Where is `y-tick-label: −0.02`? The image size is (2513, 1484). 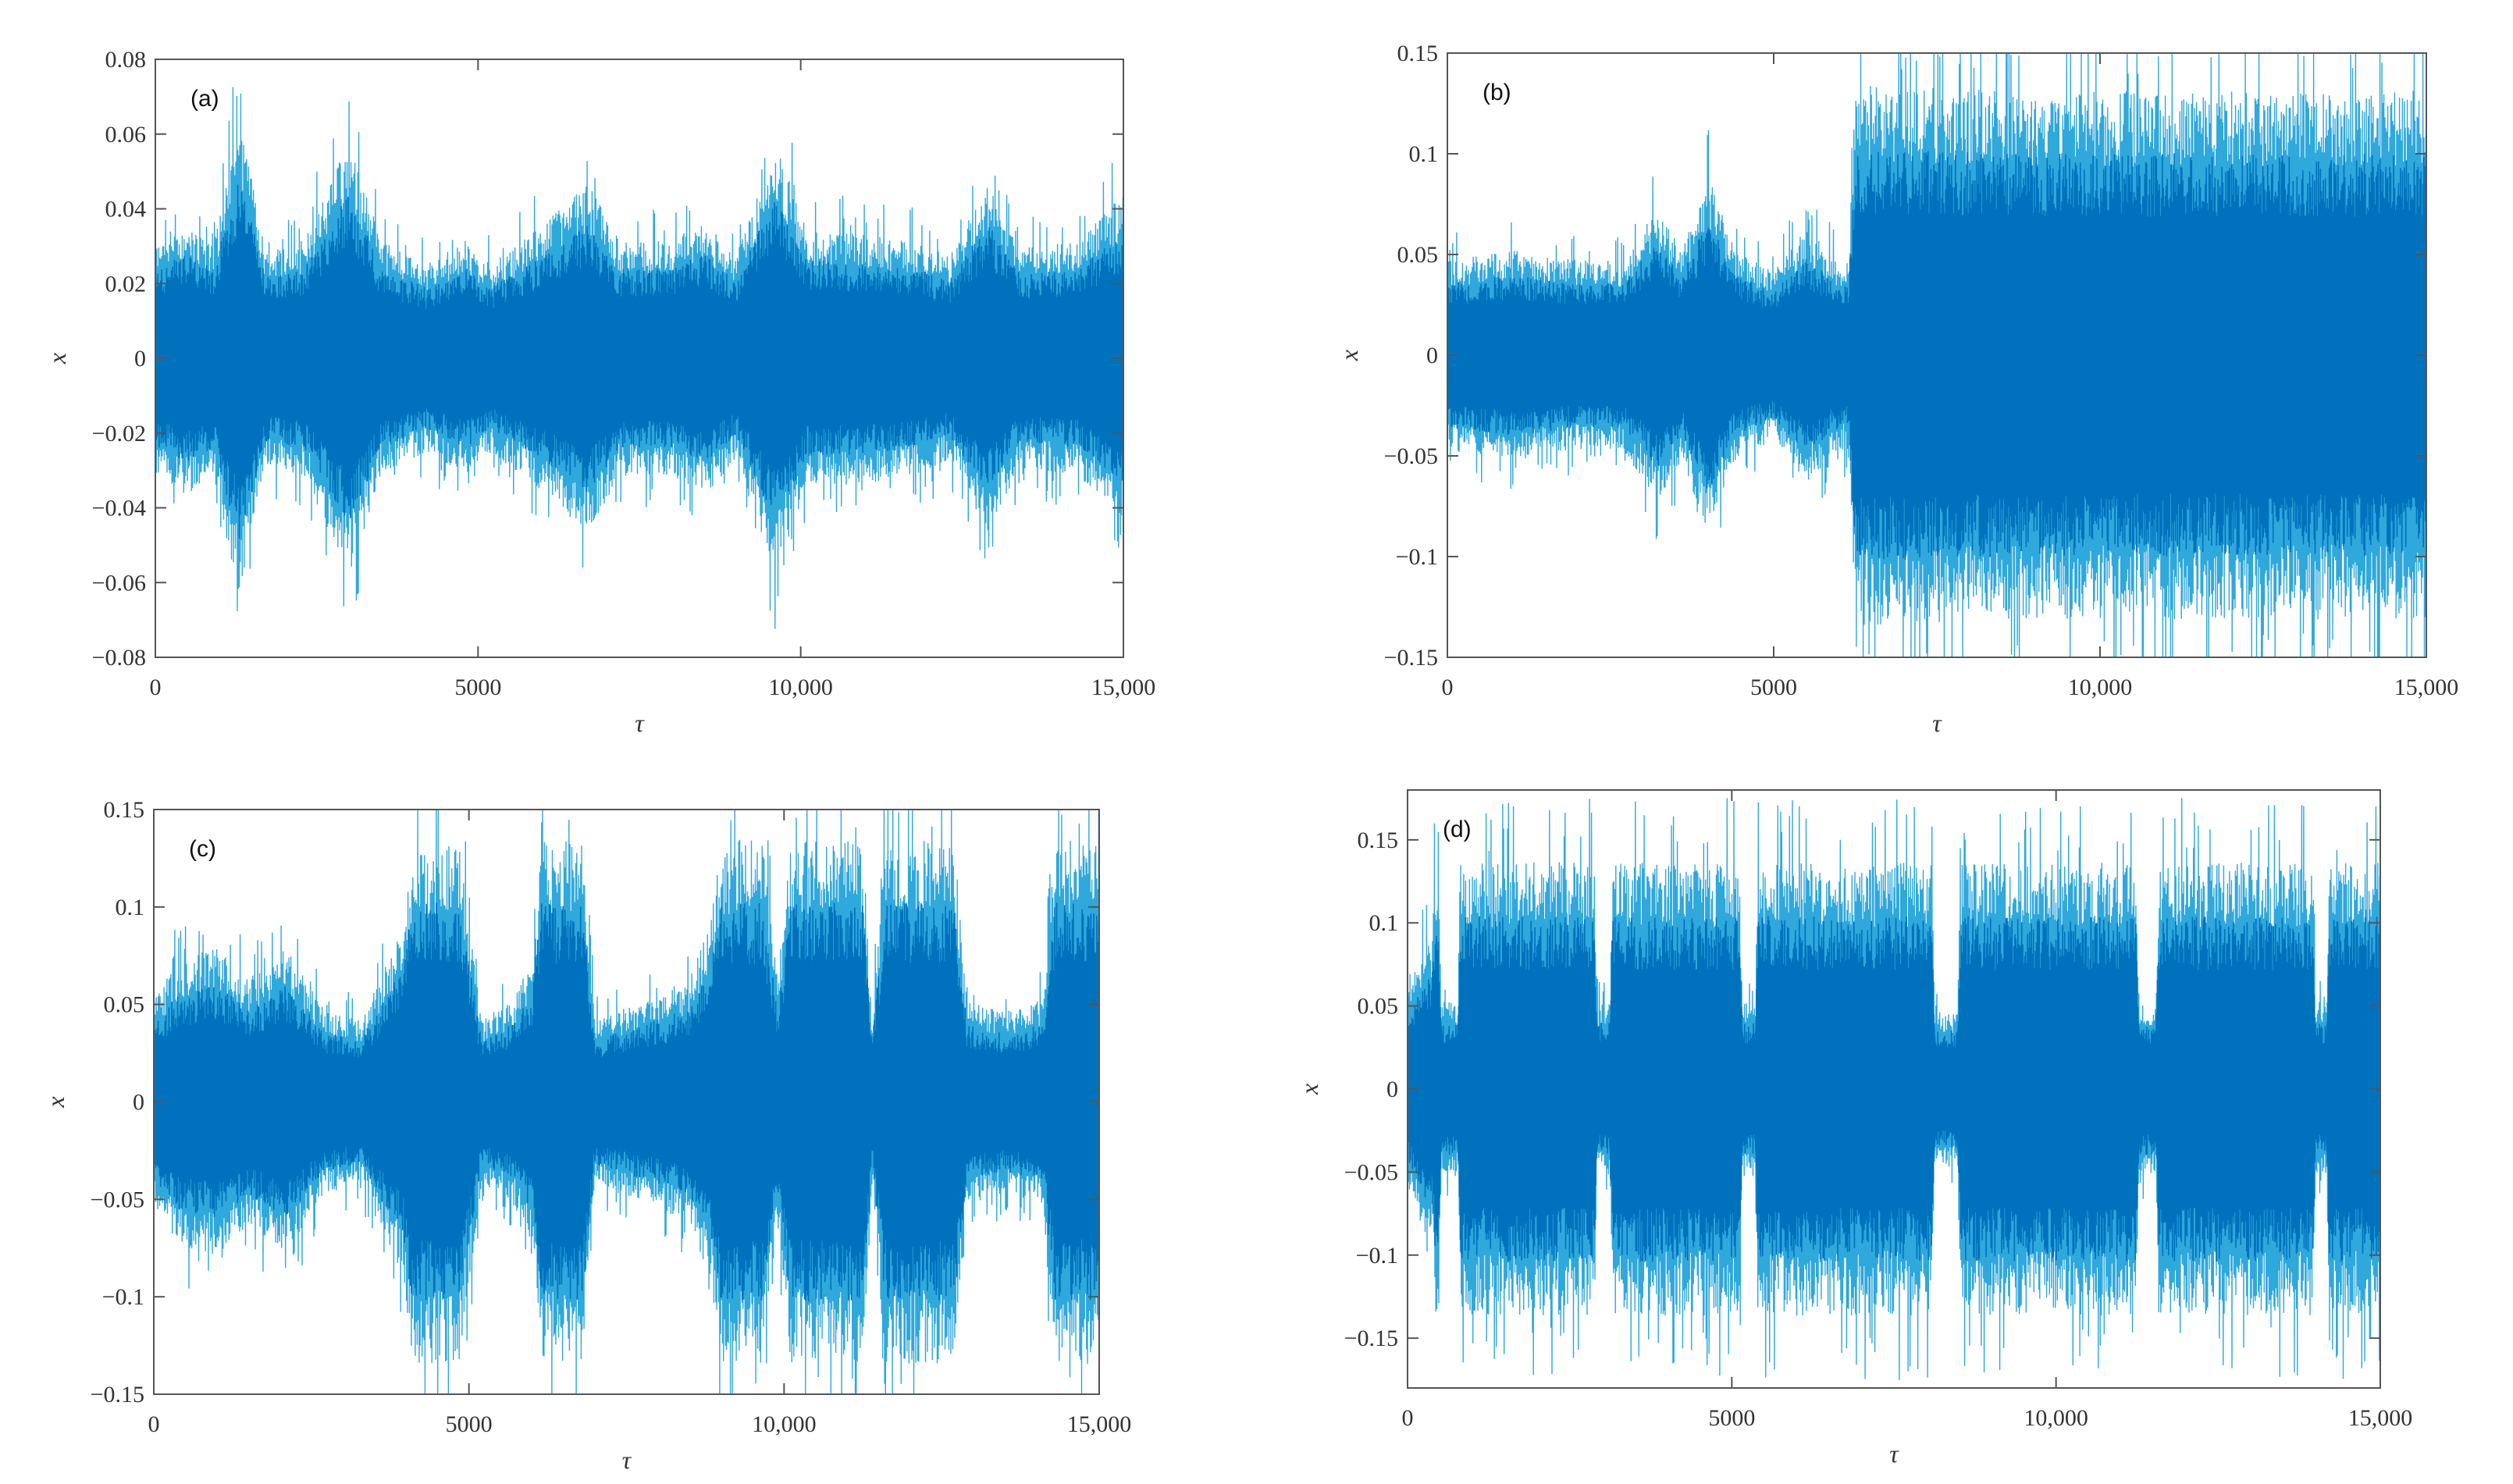
y-tick-label: −0.02 is located at coordinates (119, 434).